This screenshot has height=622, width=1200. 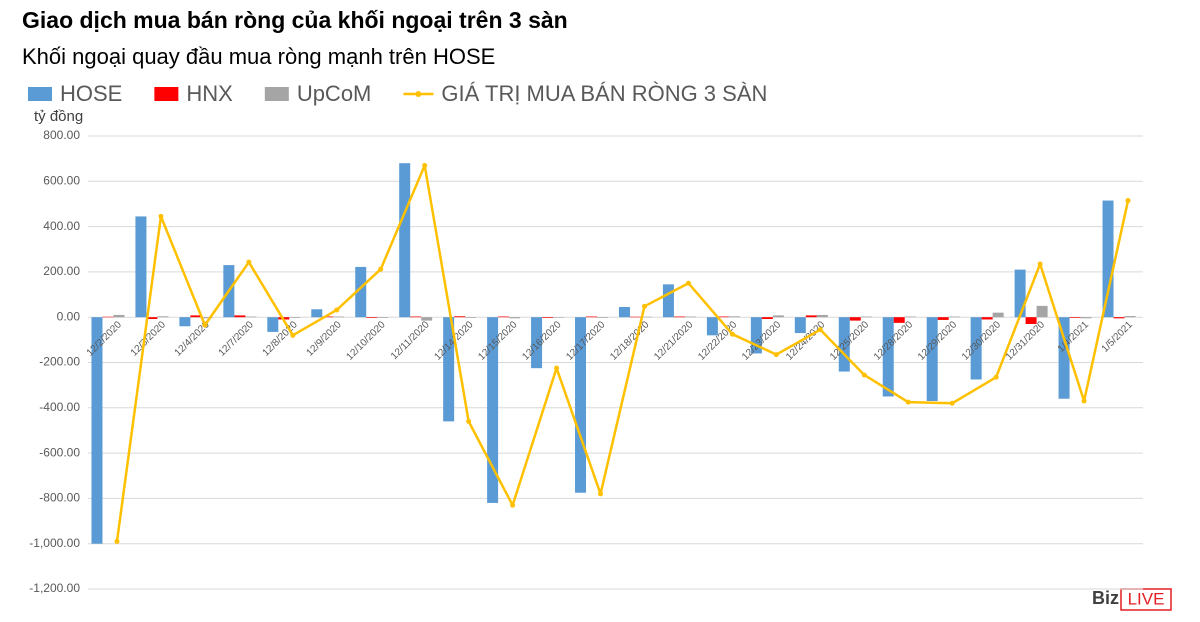 What do you see at coordinates (61, 180) in the screenshot?
I see `y-tick-label: 600.00` at bounding box center [61, 180].